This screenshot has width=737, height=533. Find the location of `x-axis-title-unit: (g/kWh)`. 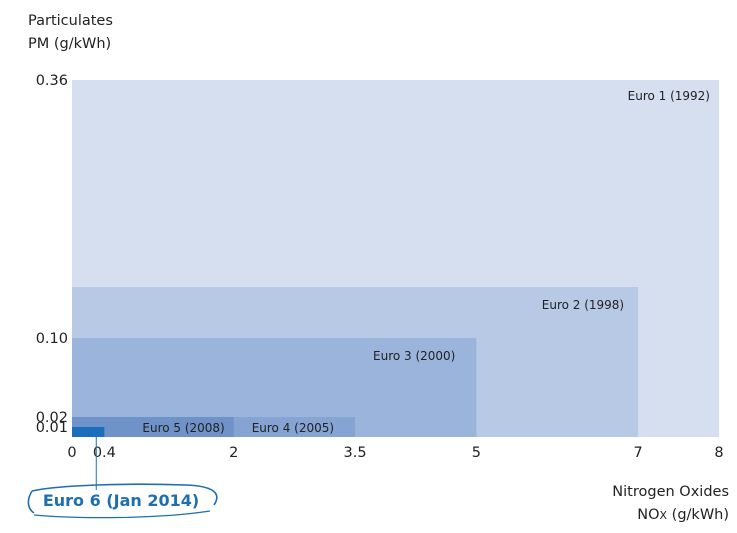

x-axis-title-unit: (g/kWh) is located at coordinates (698, 515).